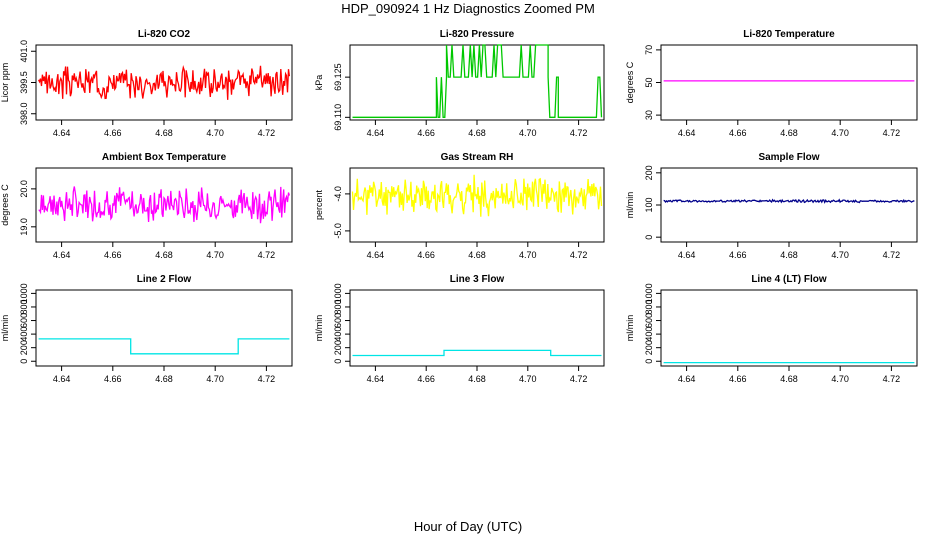 Image resolution: width=936 pixels, height=540 pixels. Describe the element at coordinates (338, 194) in the screenshot. I see `y-tick-label: -4.0` at that location.